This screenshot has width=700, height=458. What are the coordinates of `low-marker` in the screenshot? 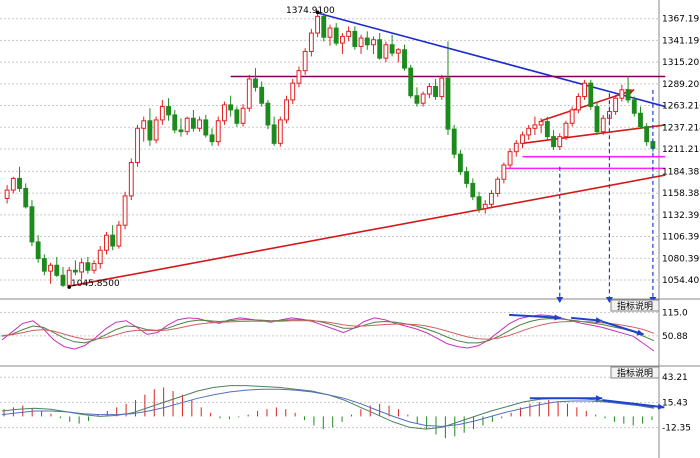 It's located at (69, 287).